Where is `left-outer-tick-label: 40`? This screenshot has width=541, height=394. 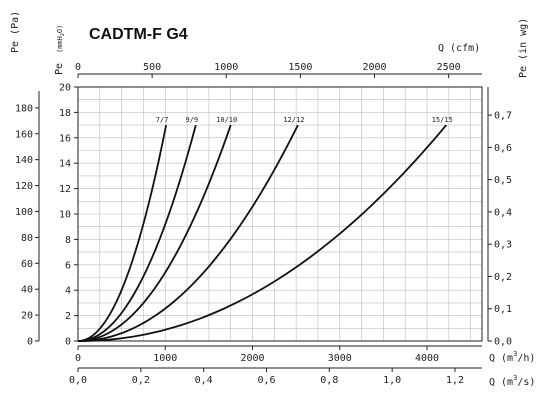
left-outer-tick-label: 40 is located at coordinates (27, 290).